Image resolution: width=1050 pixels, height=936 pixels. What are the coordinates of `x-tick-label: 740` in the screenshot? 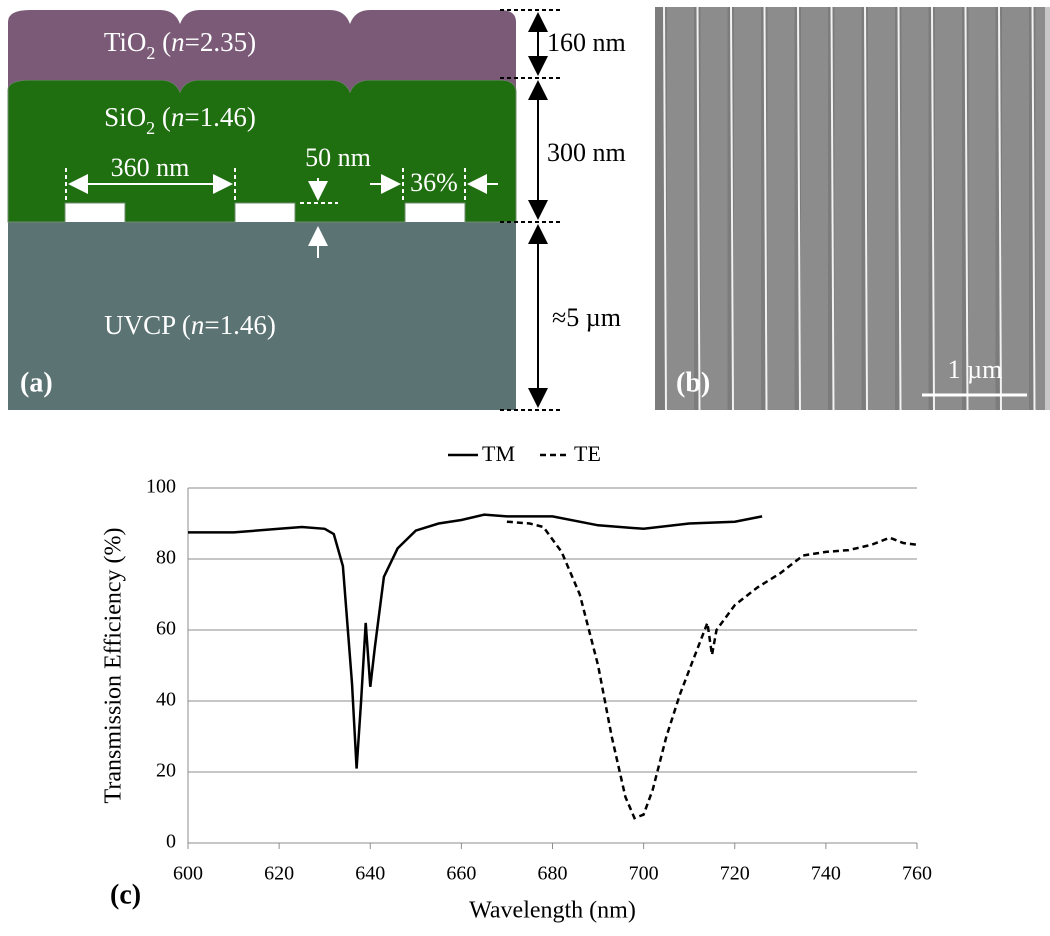 It's located at (826, 874).